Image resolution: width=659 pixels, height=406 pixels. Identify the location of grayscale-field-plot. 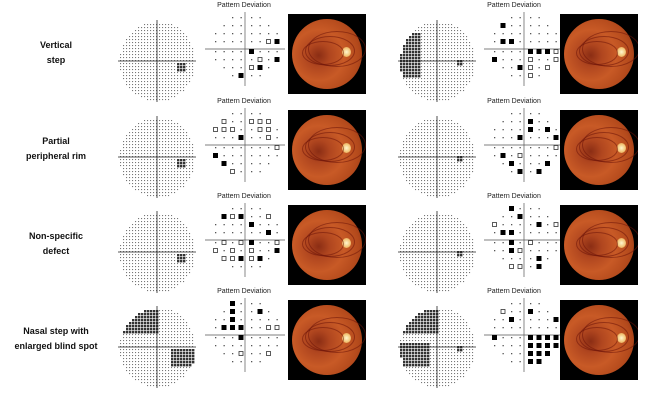
(157, 157).